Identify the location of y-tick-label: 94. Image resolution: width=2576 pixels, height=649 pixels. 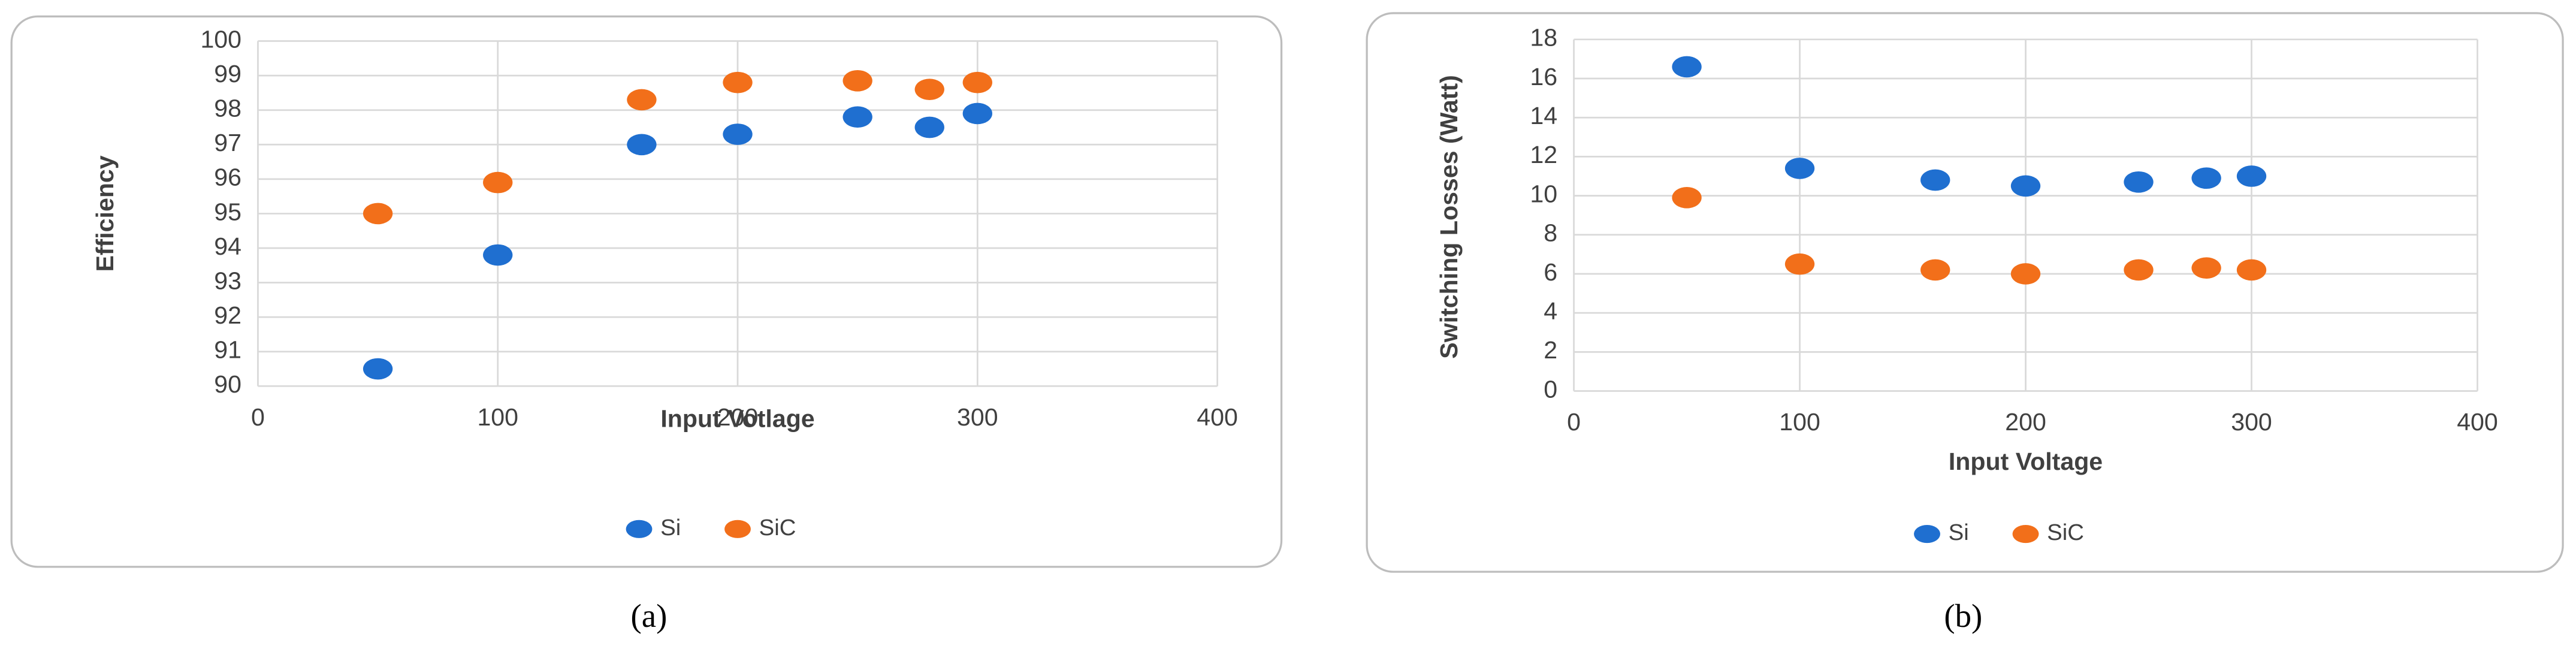
(228, 246).